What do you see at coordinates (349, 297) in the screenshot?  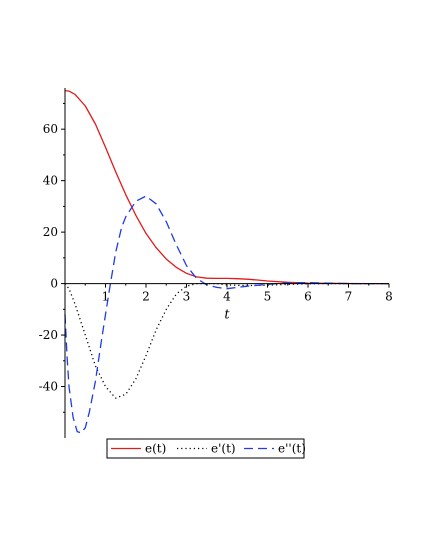 I see `x-tick-label: 7` at bounding box center [349, 297].